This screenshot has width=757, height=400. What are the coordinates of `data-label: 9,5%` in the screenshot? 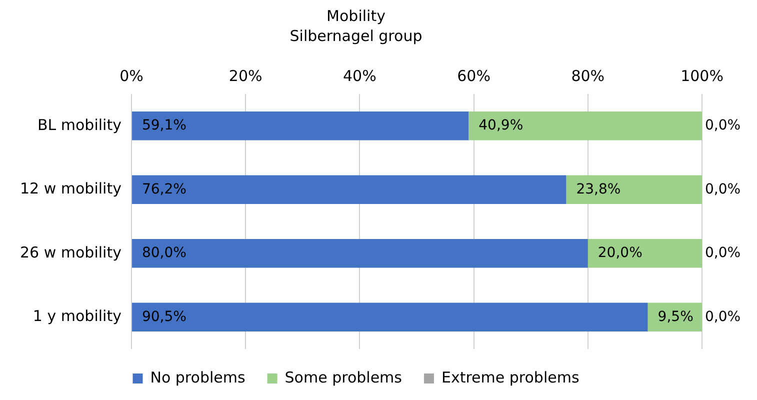 It's located at (676, 316).